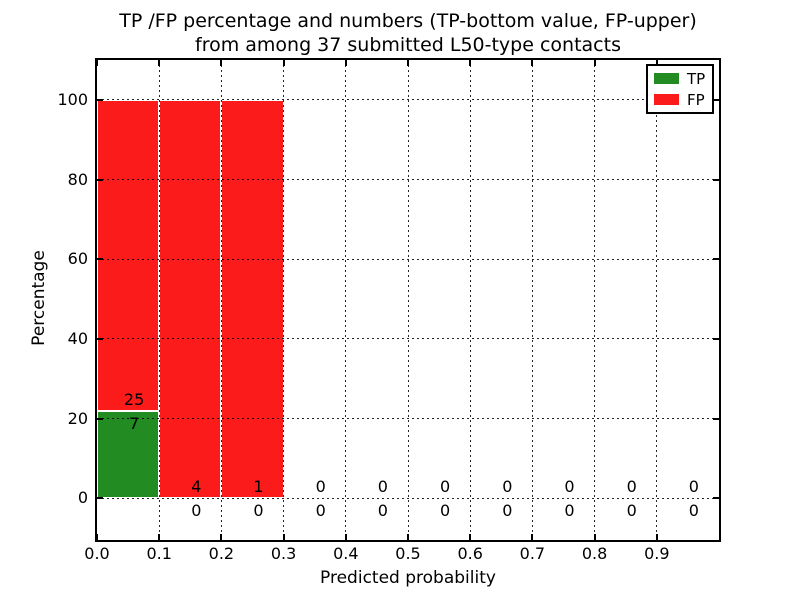 The height and width of the screenshot is (600, 800). What do you see at coordinates (445, 487) in the screenshot?
I see `fp-count-bin5: 0` at bounding box center [445, 487].